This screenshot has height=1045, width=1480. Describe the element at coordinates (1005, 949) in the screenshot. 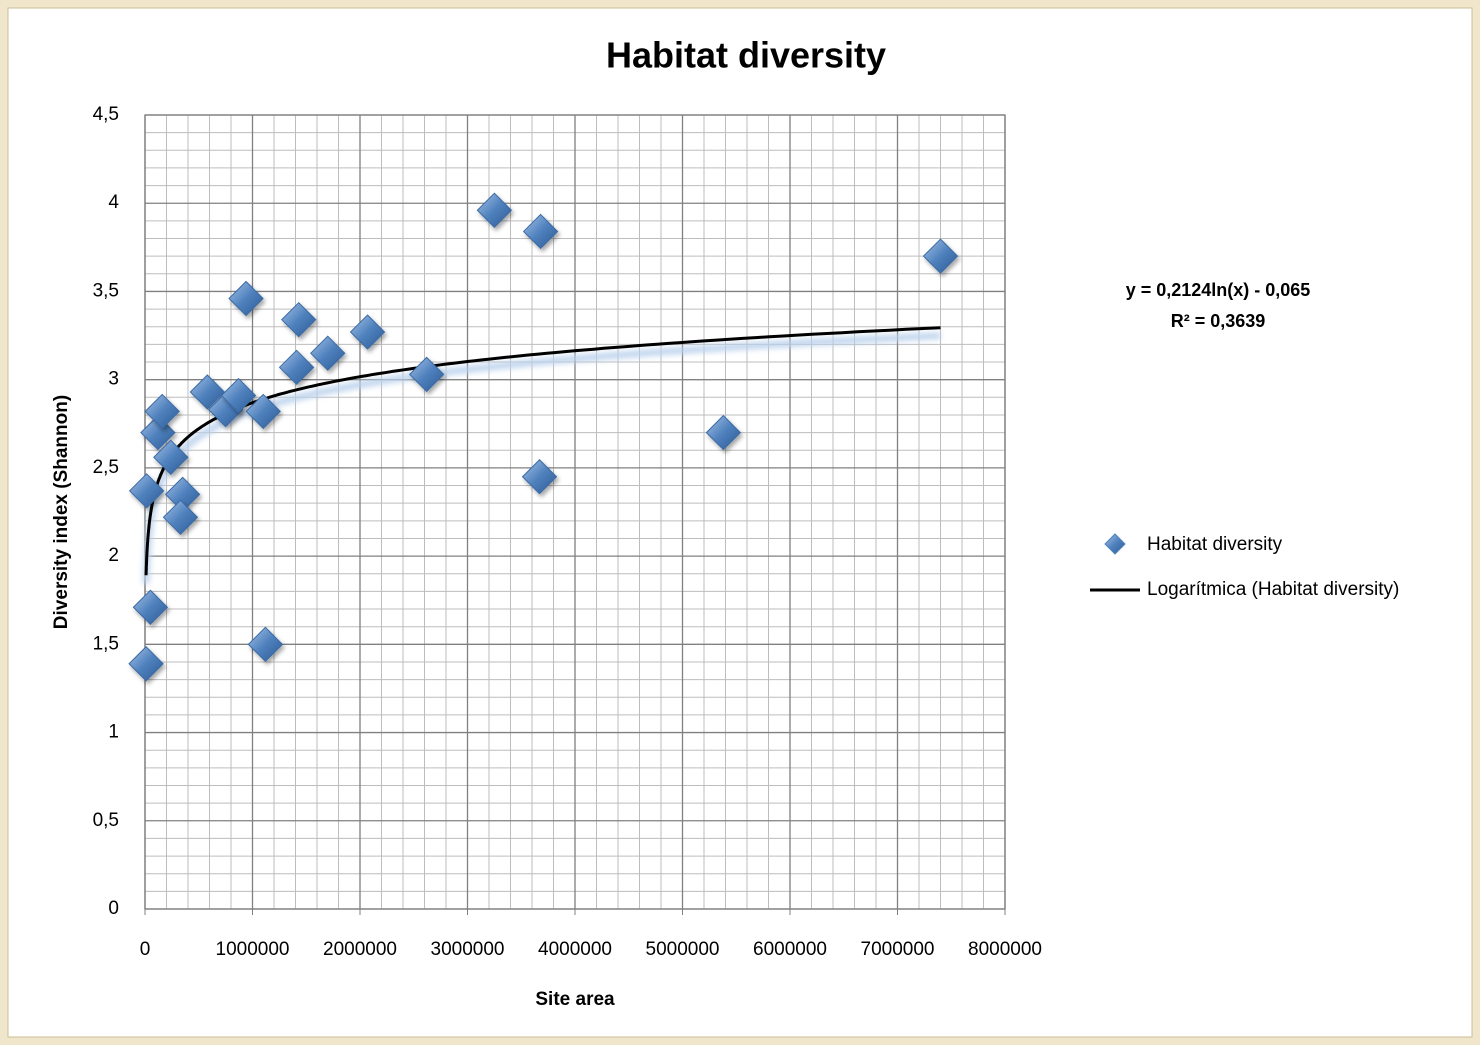

I see `x-tick-label: 8000000` at that location.